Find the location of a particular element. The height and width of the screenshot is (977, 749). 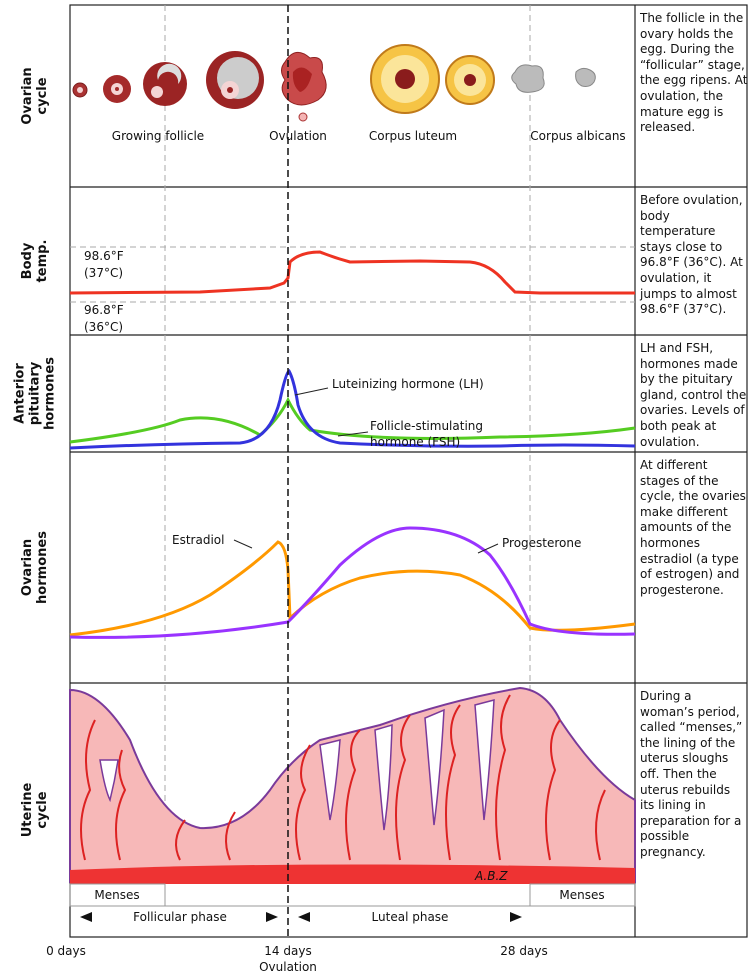

progesterone-label: Progesterone is located at coordinates (541, 543).